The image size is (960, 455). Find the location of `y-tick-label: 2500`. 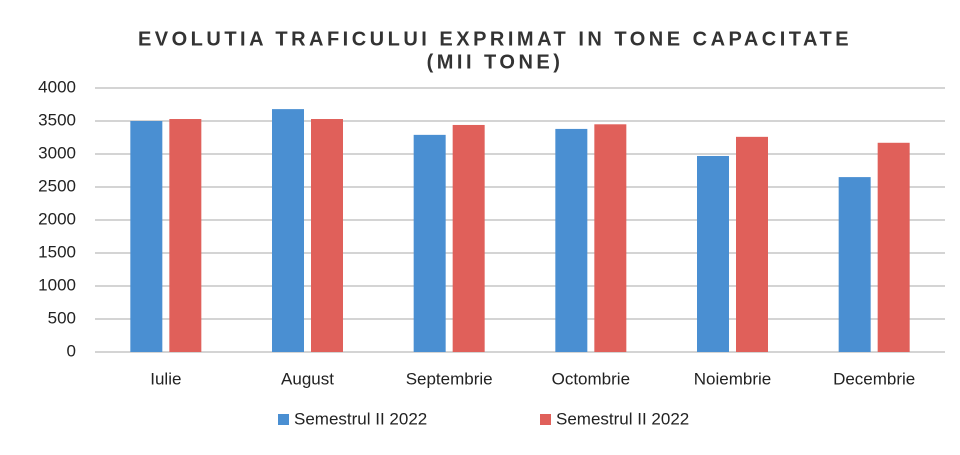

y-tick-label: 2500 is located at coordinates (57, 185).